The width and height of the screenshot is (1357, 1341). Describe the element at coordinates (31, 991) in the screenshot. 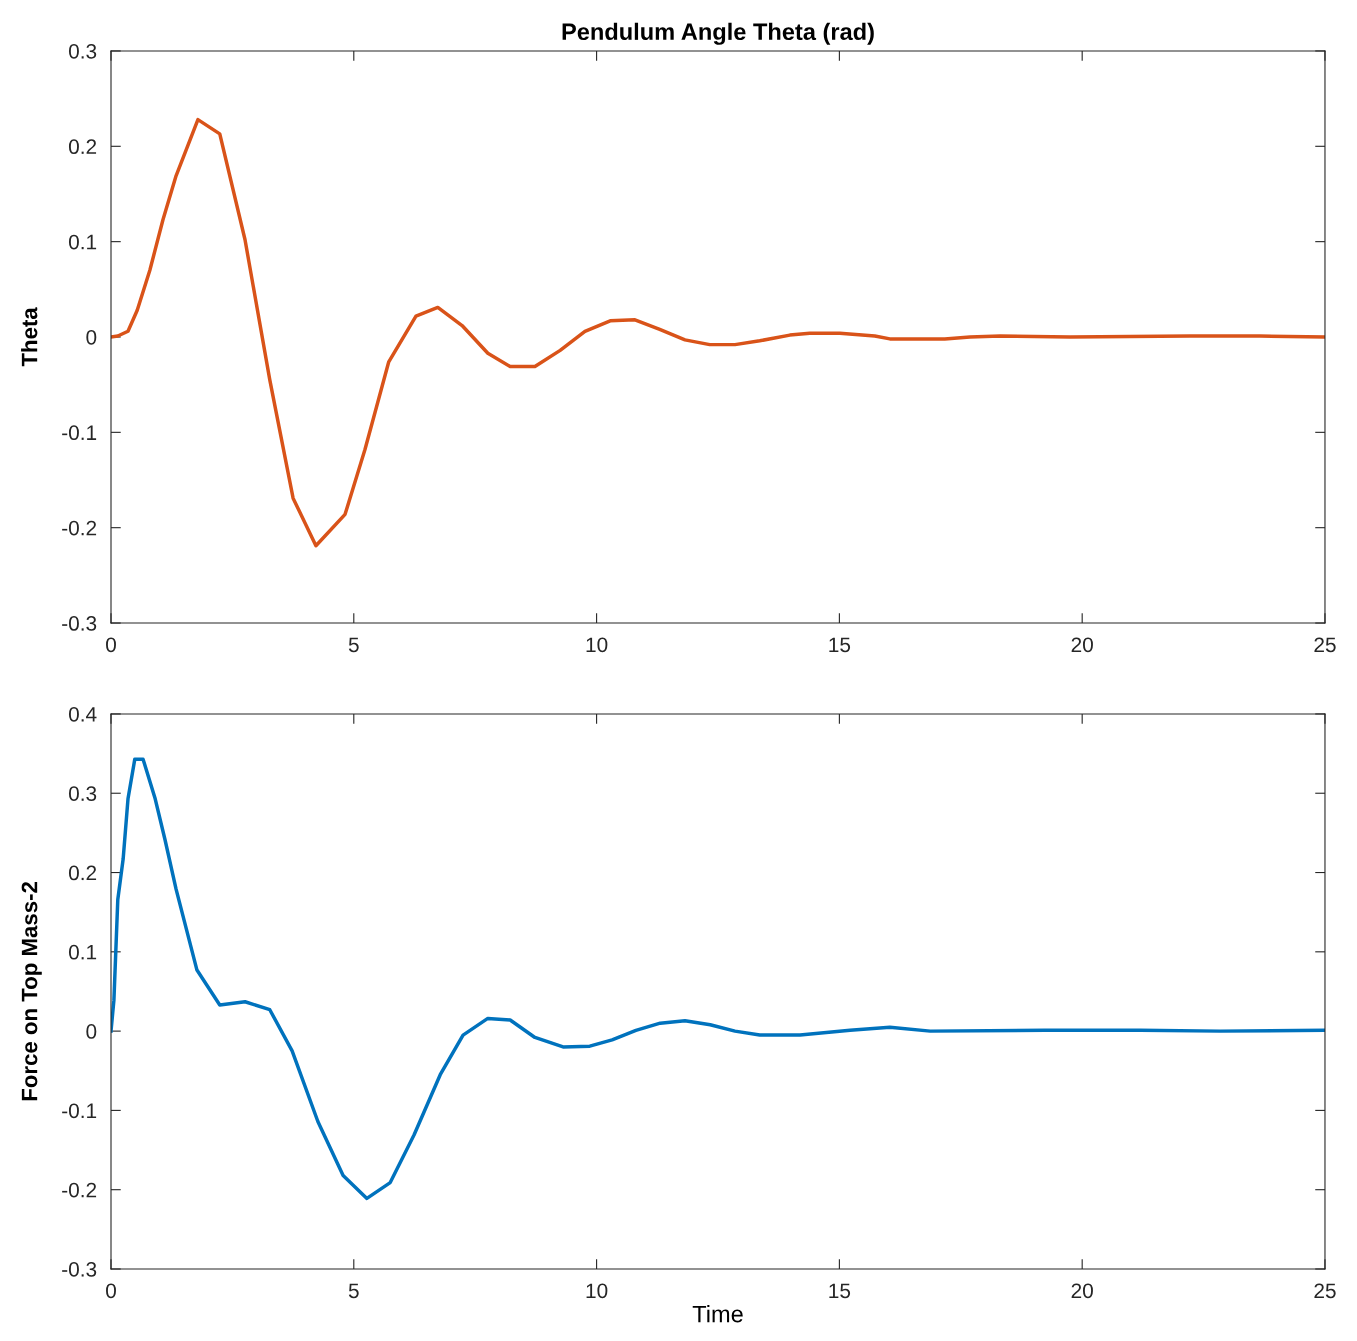

I see `y-axis-title: Force on Top Mass-2` at that location.